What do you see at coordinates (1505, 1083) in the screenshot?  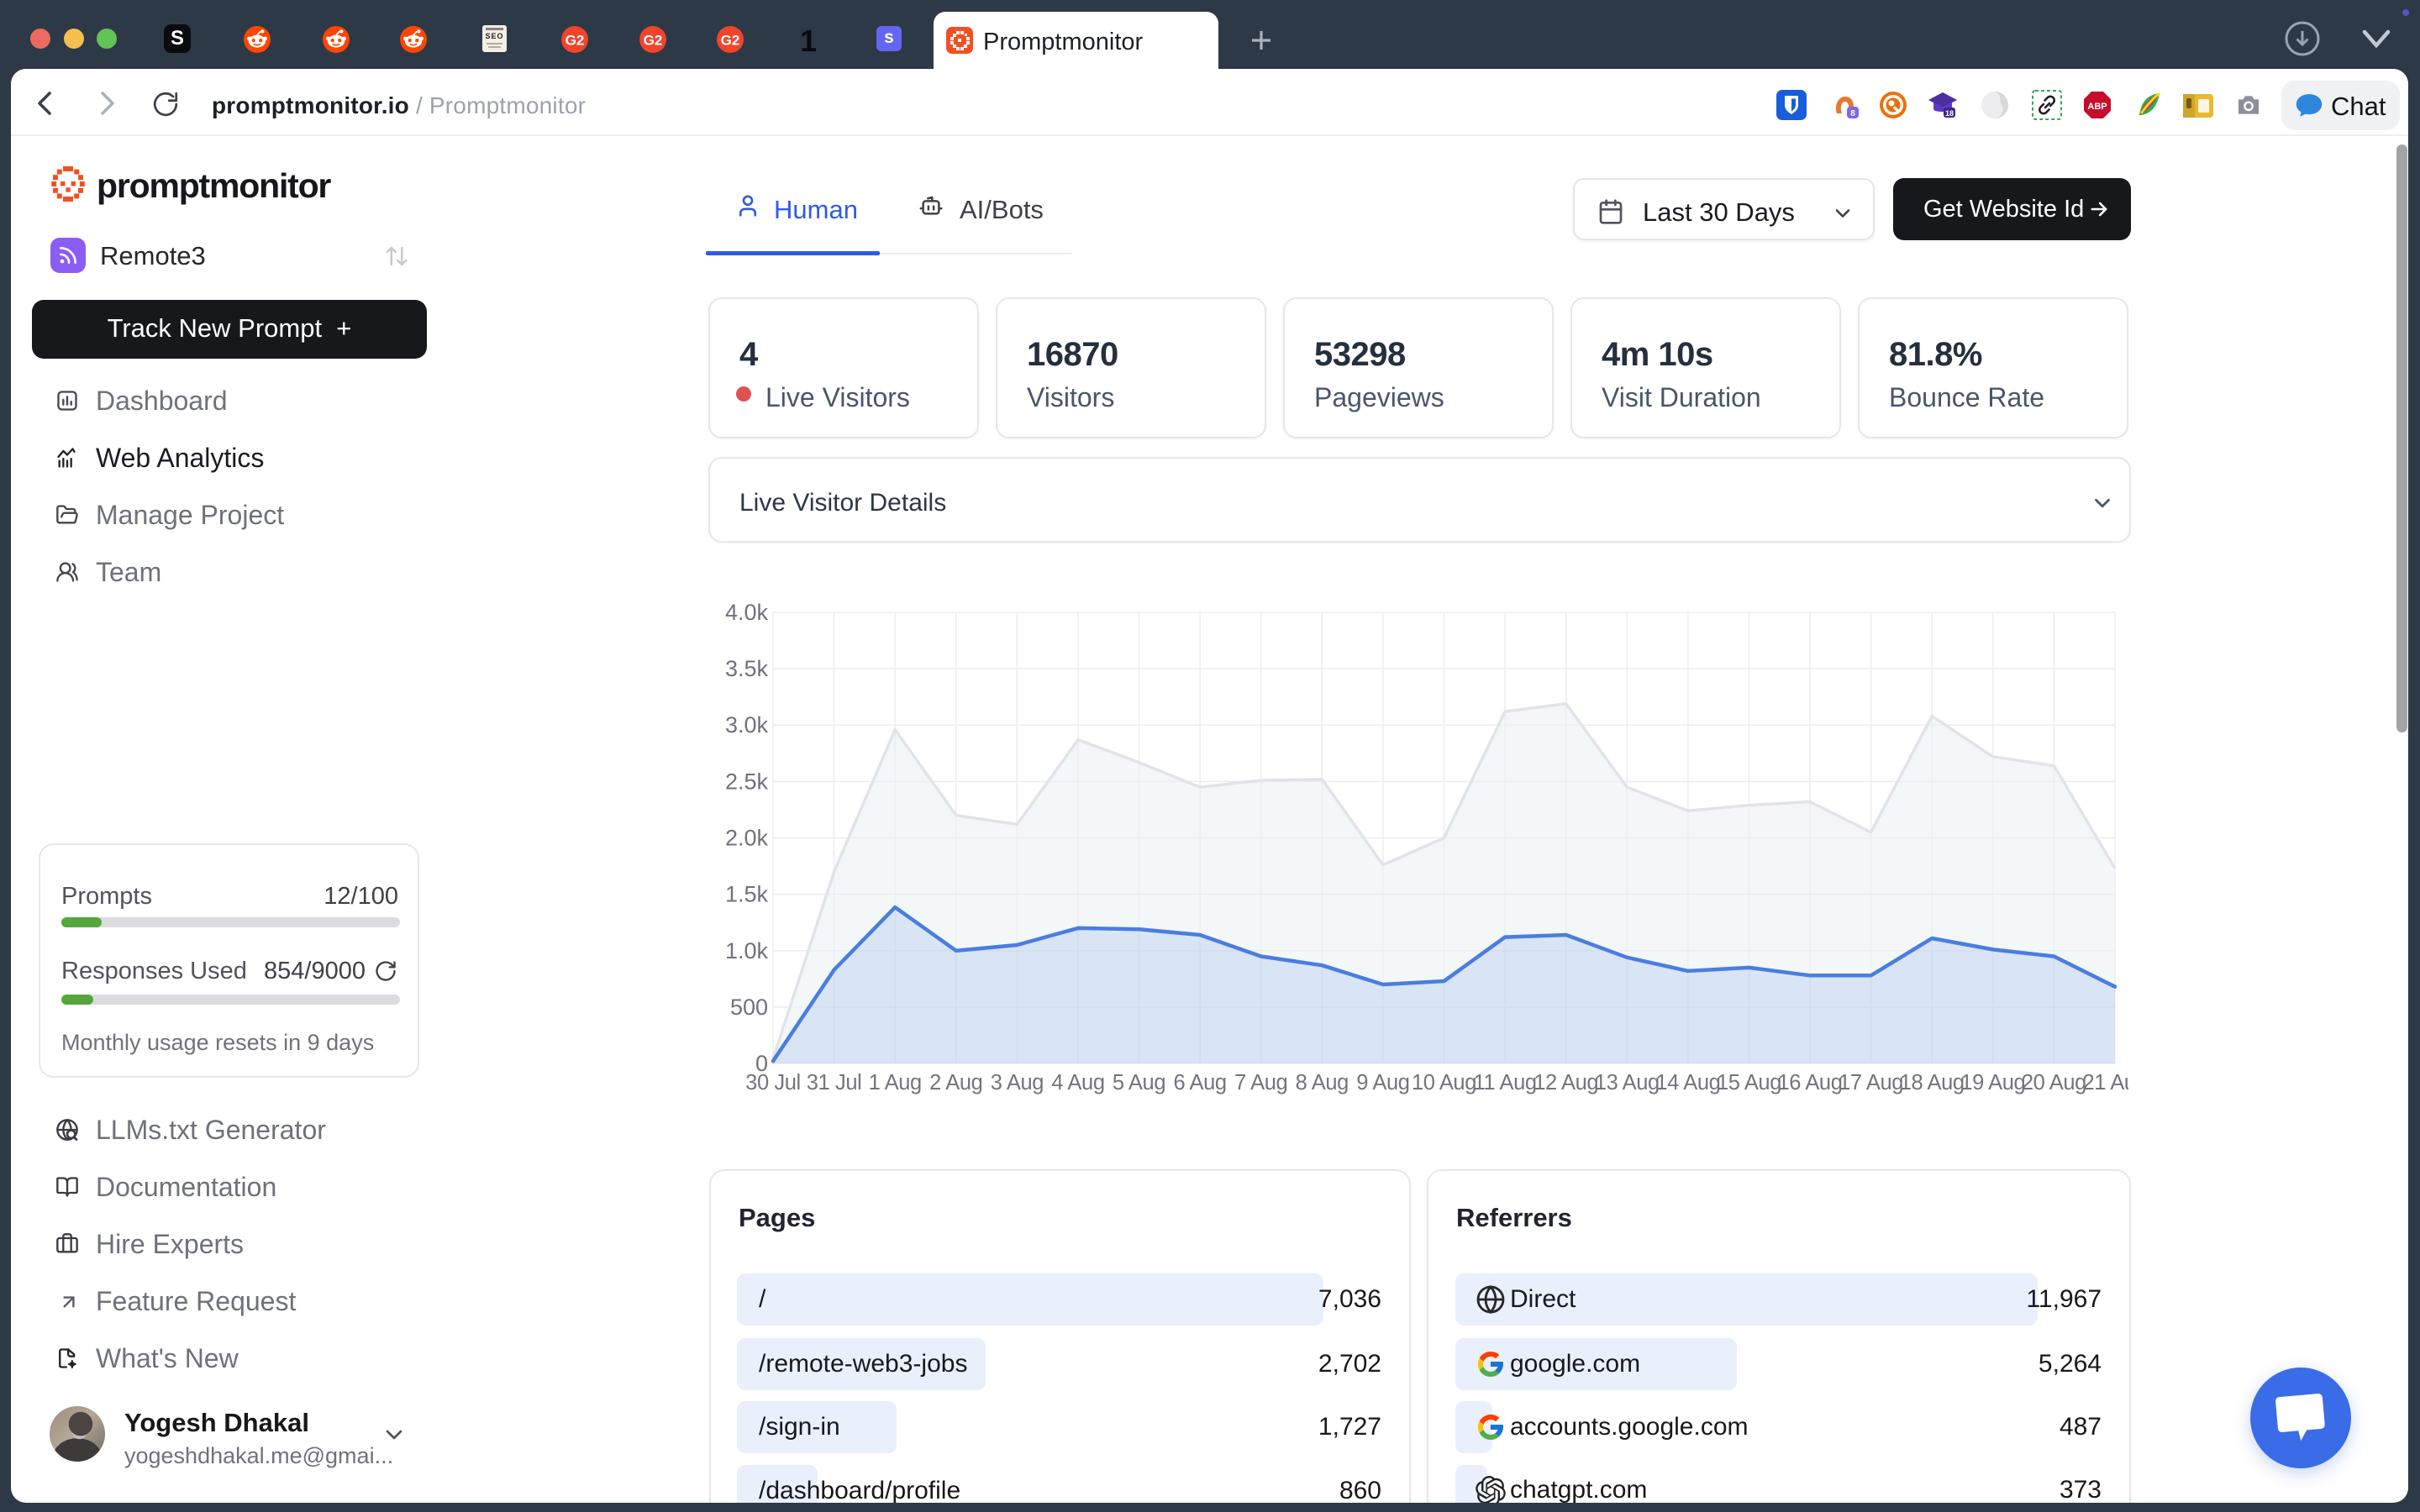 I see `svg-text: 11 Aug` at bounding box center [1505, 1083].